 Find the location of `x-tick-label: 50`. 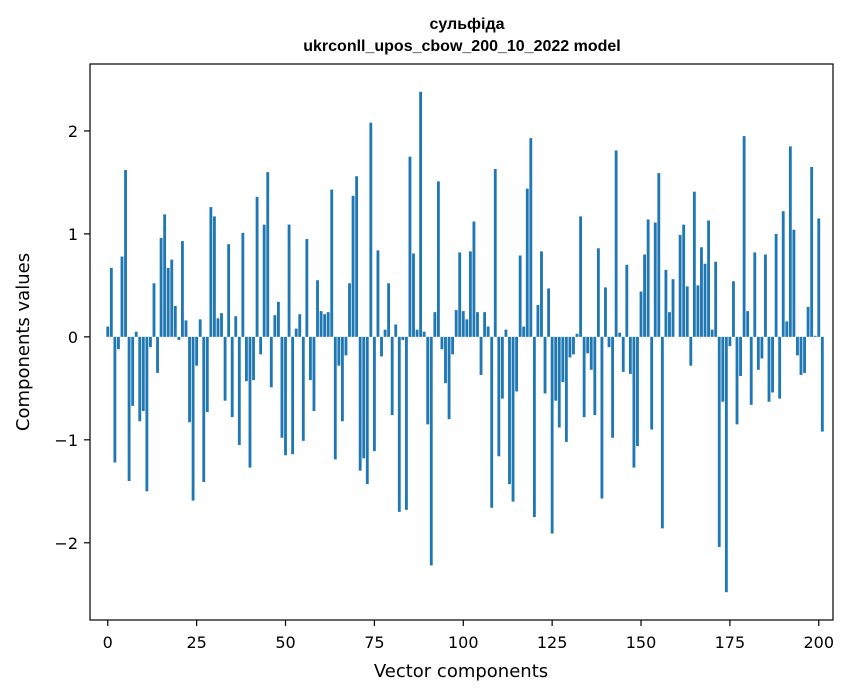

x-tick-label: 50 is located at coordinates (285, 642).